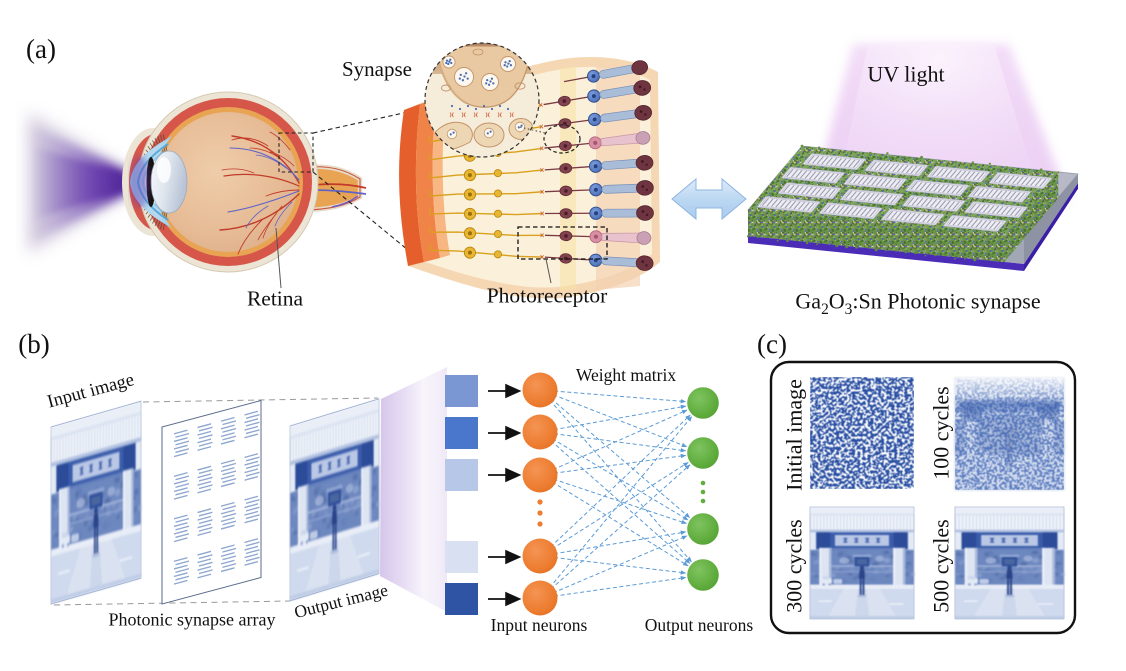 Image resolution: width=1126 pixels, height=671 pixels. What do you see at coordinates (541, 166) in the screenshot?
I see `photoreceptor-cells` at bounding box center [541, 166].